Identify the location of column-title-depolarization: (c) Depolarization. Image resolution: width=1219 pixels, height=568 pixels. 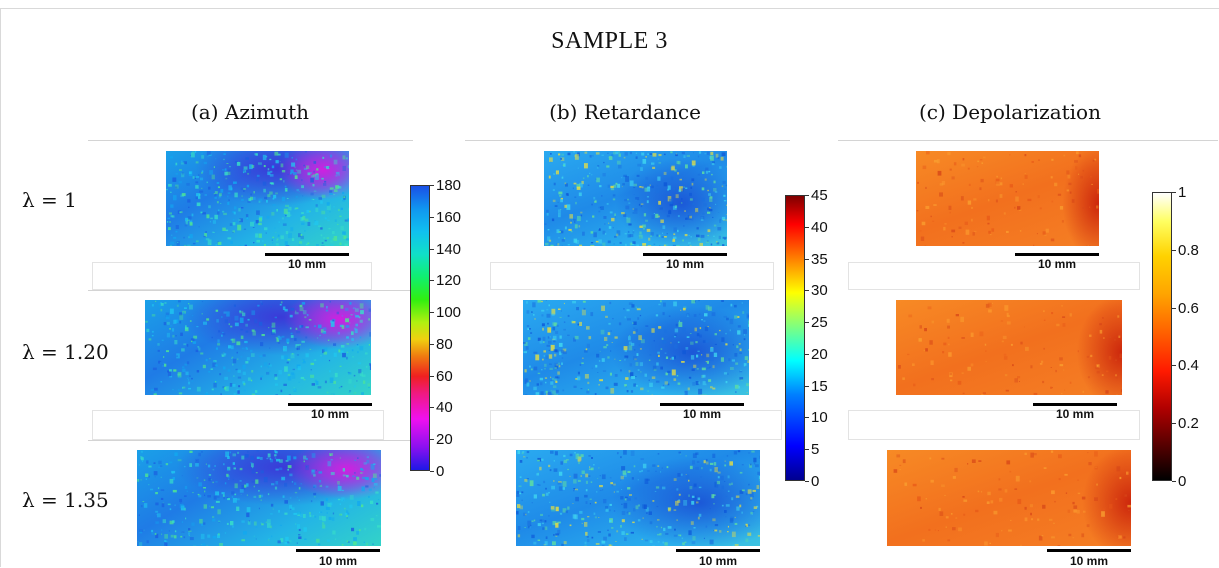
(1010, 112).